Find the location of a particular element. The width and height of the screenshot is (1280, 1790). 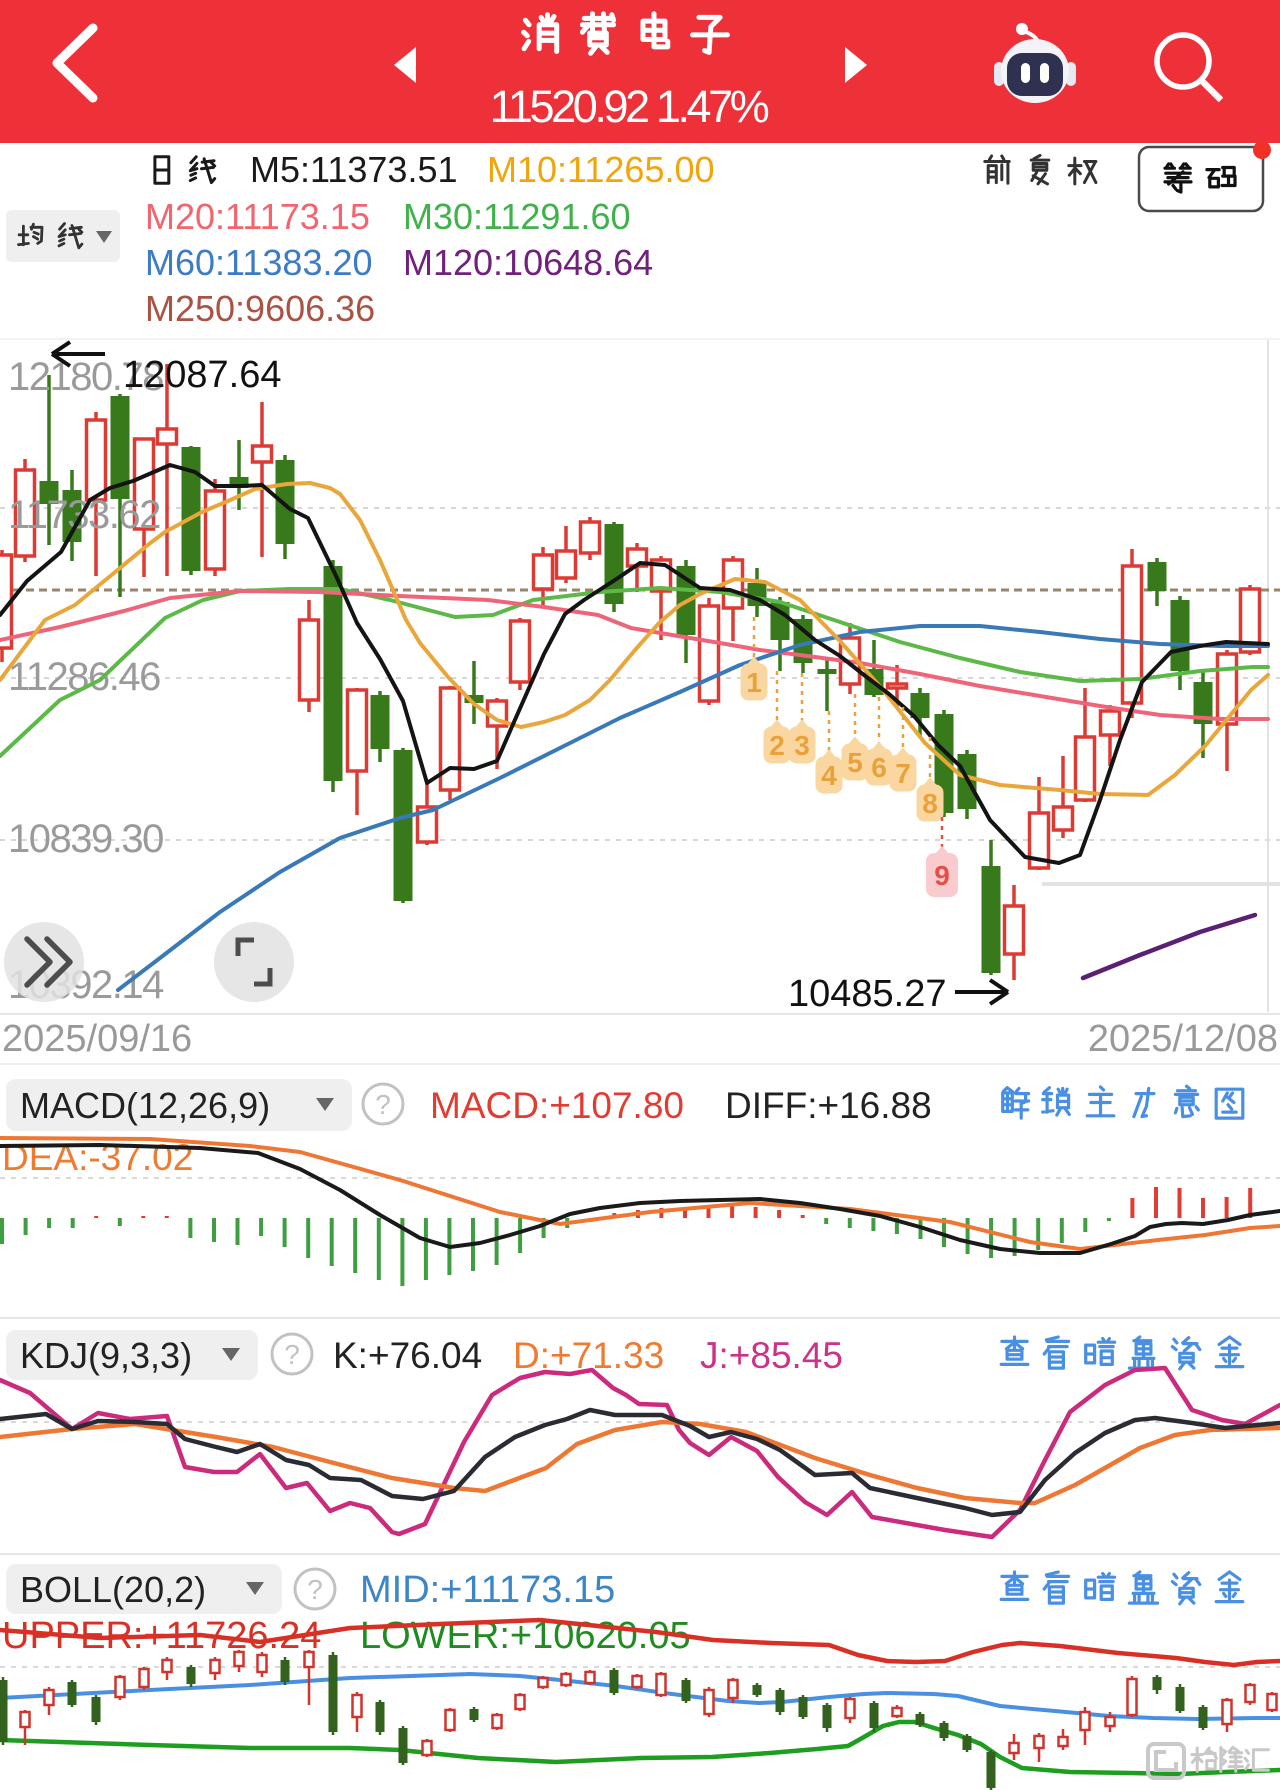

svg-text: 10839.30 is located at coordinates (85, 839).